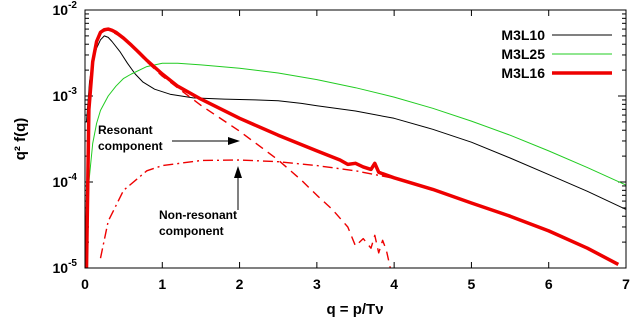  Describe the element at coordinates (65, 267) in the screenshot. I see `y-tick-label: 10⁻⁵` at that location.